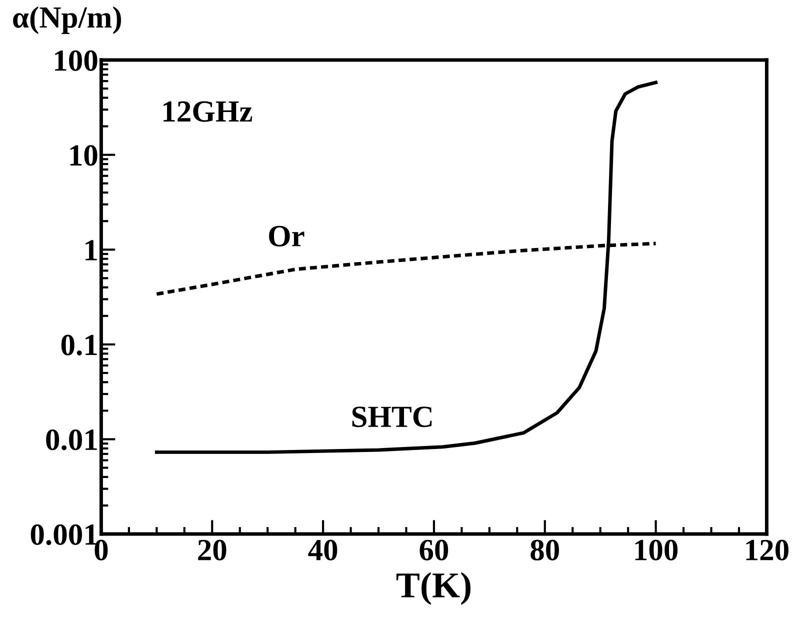 The image size is (797, 632). Describe the element at coordinates (71, 440) in the screenshot. I see `y-tick-label: 0.01` at that location.